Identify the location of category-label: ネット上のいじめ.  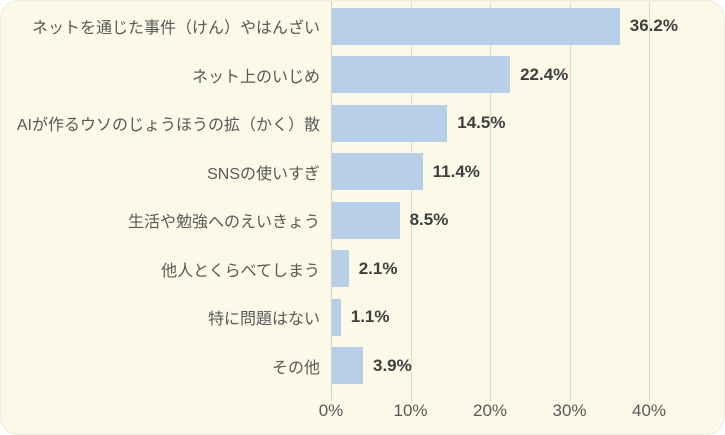
(255, 77).